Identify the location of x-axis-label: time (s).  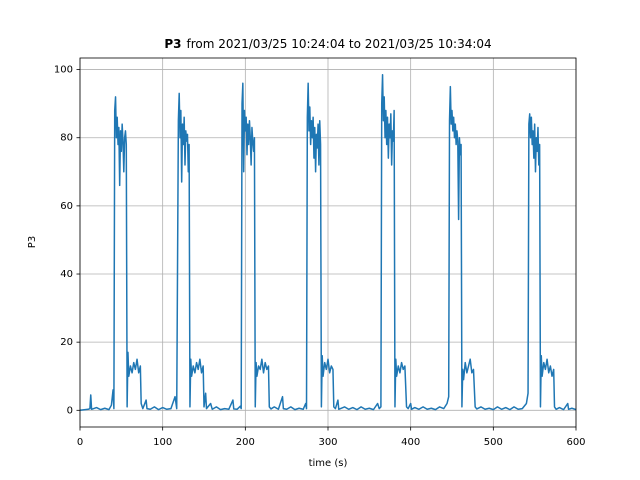
(328, 463).